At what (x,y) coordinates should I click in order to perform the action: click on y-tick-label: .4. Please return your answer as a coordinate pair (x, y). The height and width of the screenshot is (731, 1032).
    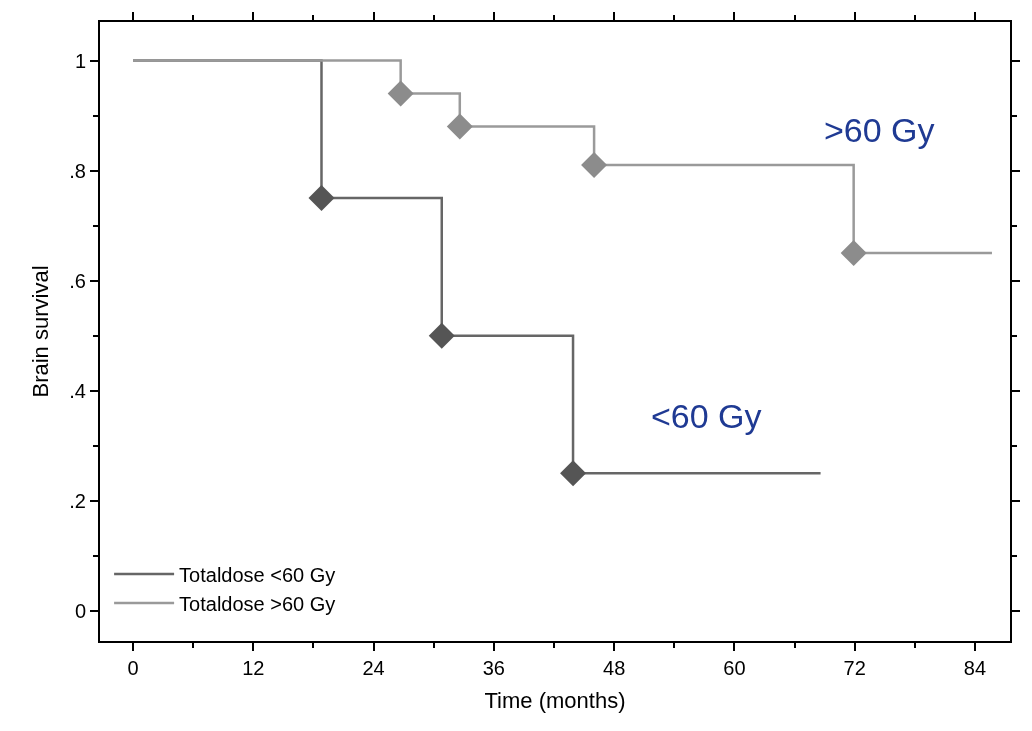
    Looking at the image, I should click on (77, 390).